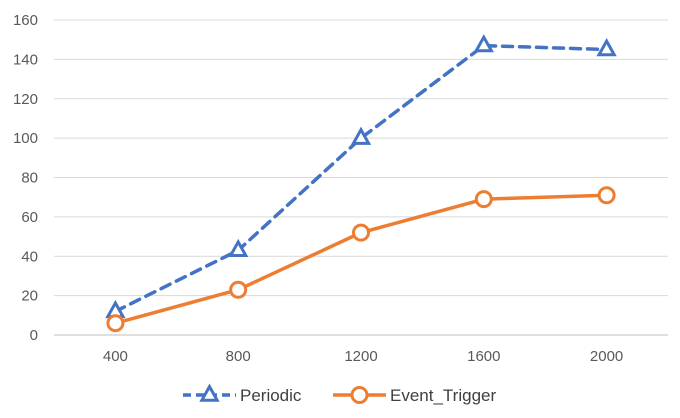 Image resolution: width=680 pixels, height=418 pixels. What do you see at coordinates (29, 217) in the screenshot?
I see `y-tick-label: 60` at bounding box center [29, 217].